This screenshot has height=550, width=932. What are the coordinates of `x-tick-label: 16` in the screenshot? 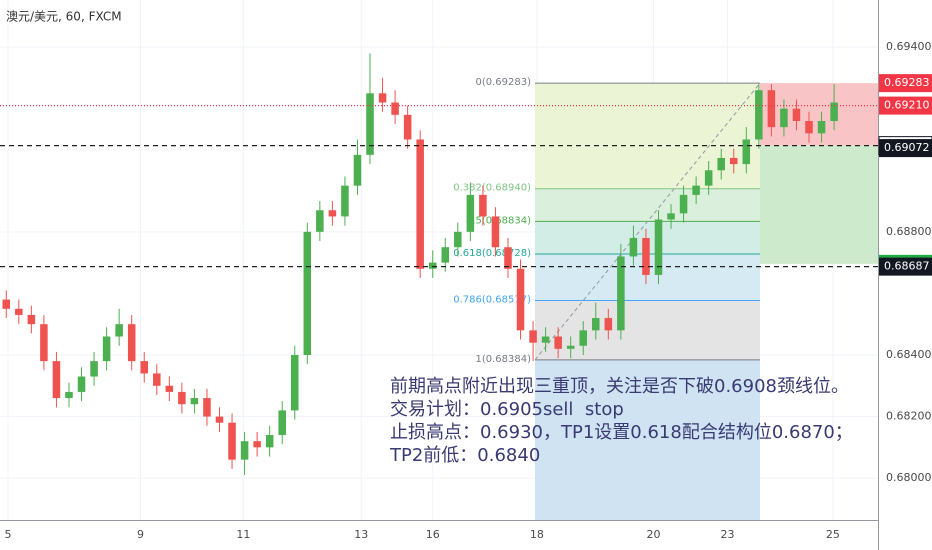 It's located at (433, 534).